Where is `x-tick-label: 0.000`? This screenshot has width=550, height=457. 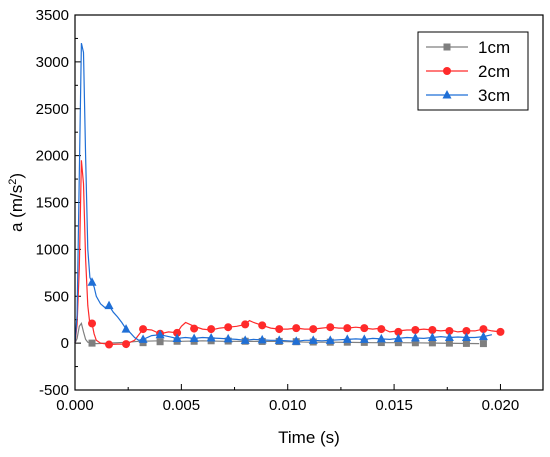 x-tick-label: 0.000 is located at coordinates (75, 405).